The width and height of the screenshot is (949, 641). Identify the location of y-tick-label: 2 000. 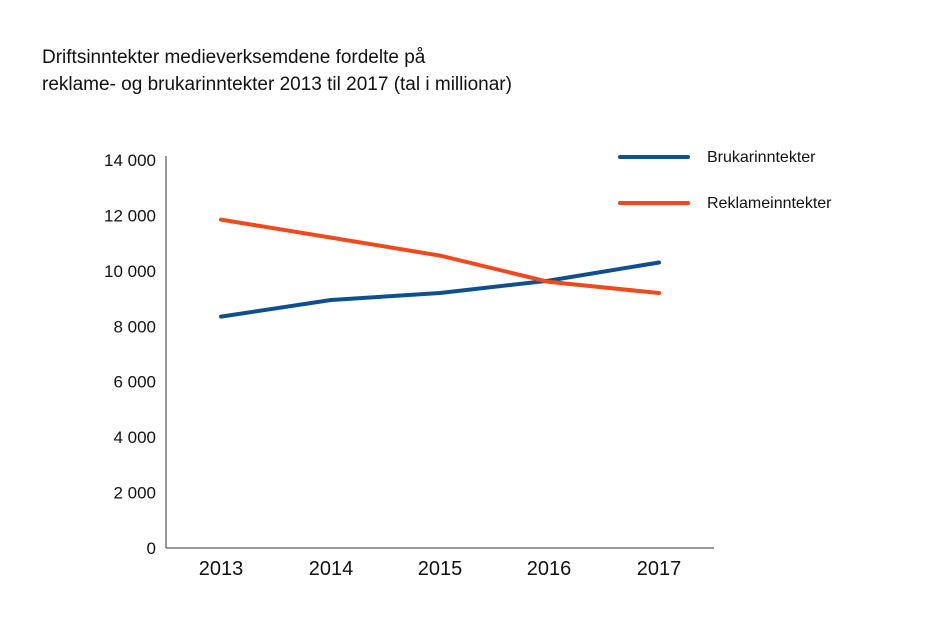
(134, 493).